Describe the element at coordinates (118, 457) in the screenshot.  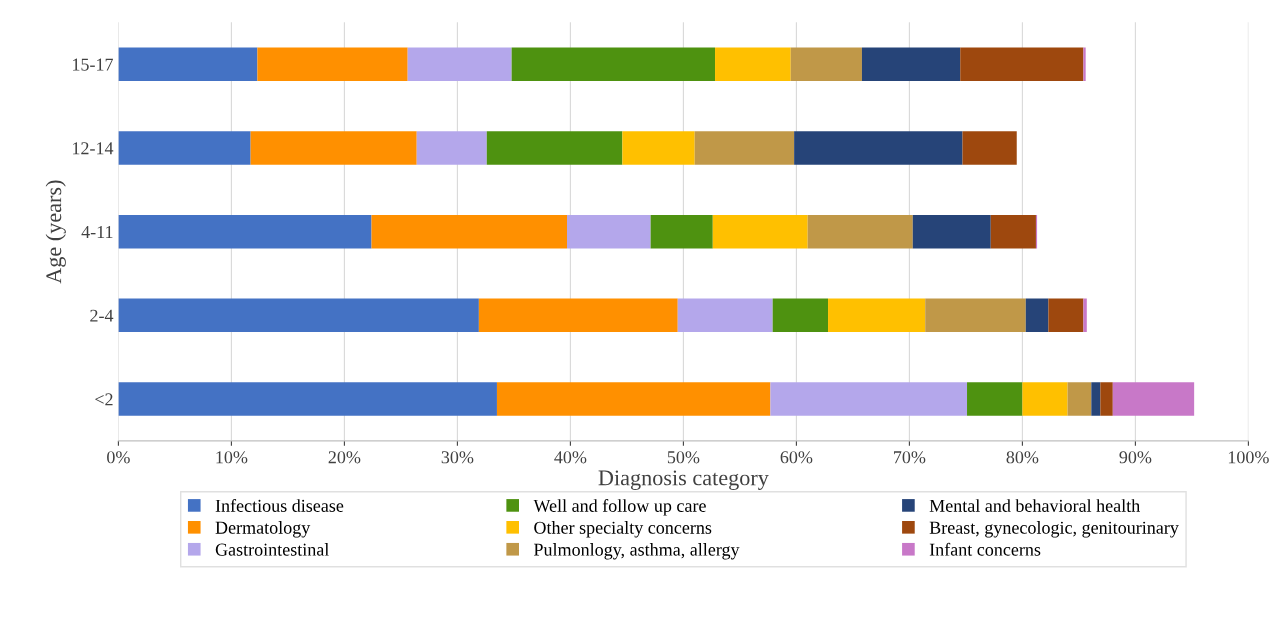
I see `x-tick-label: 0%` at that location.